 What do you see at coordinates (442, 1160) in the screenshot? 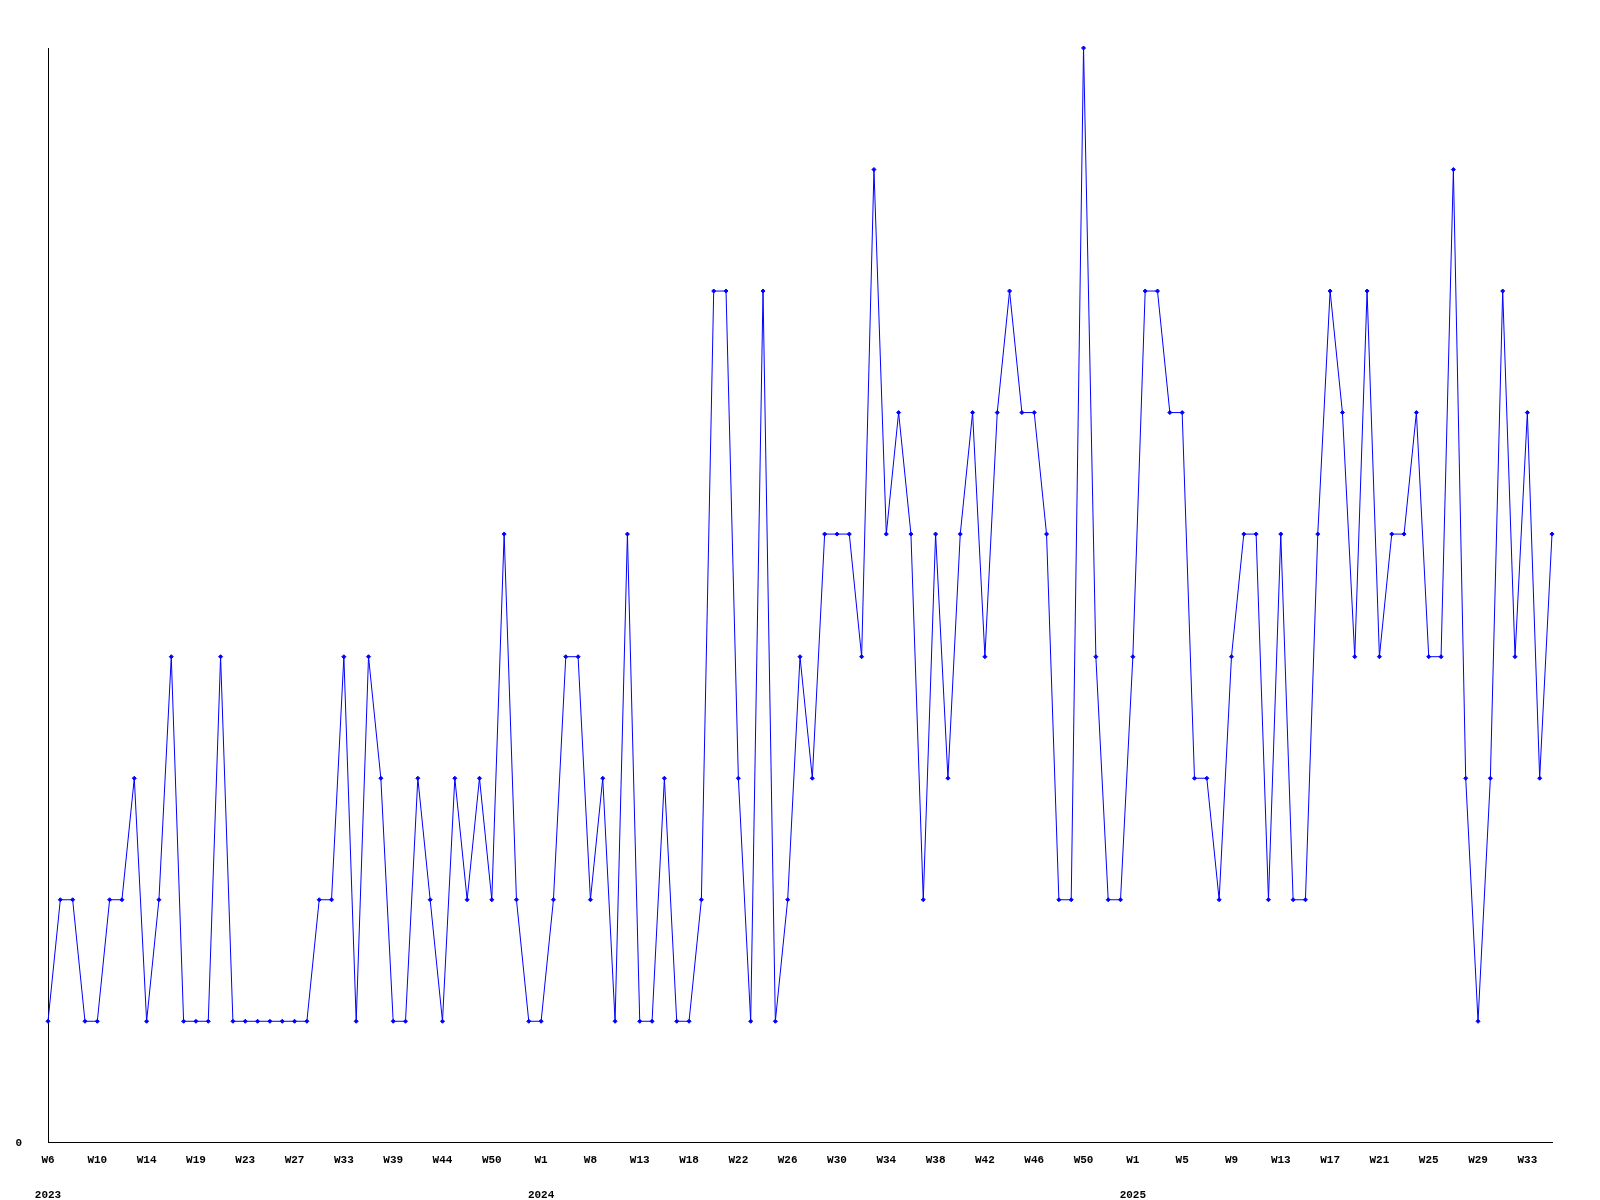
I see `x-tick-label: W44` at bounding box center [442, 1160].